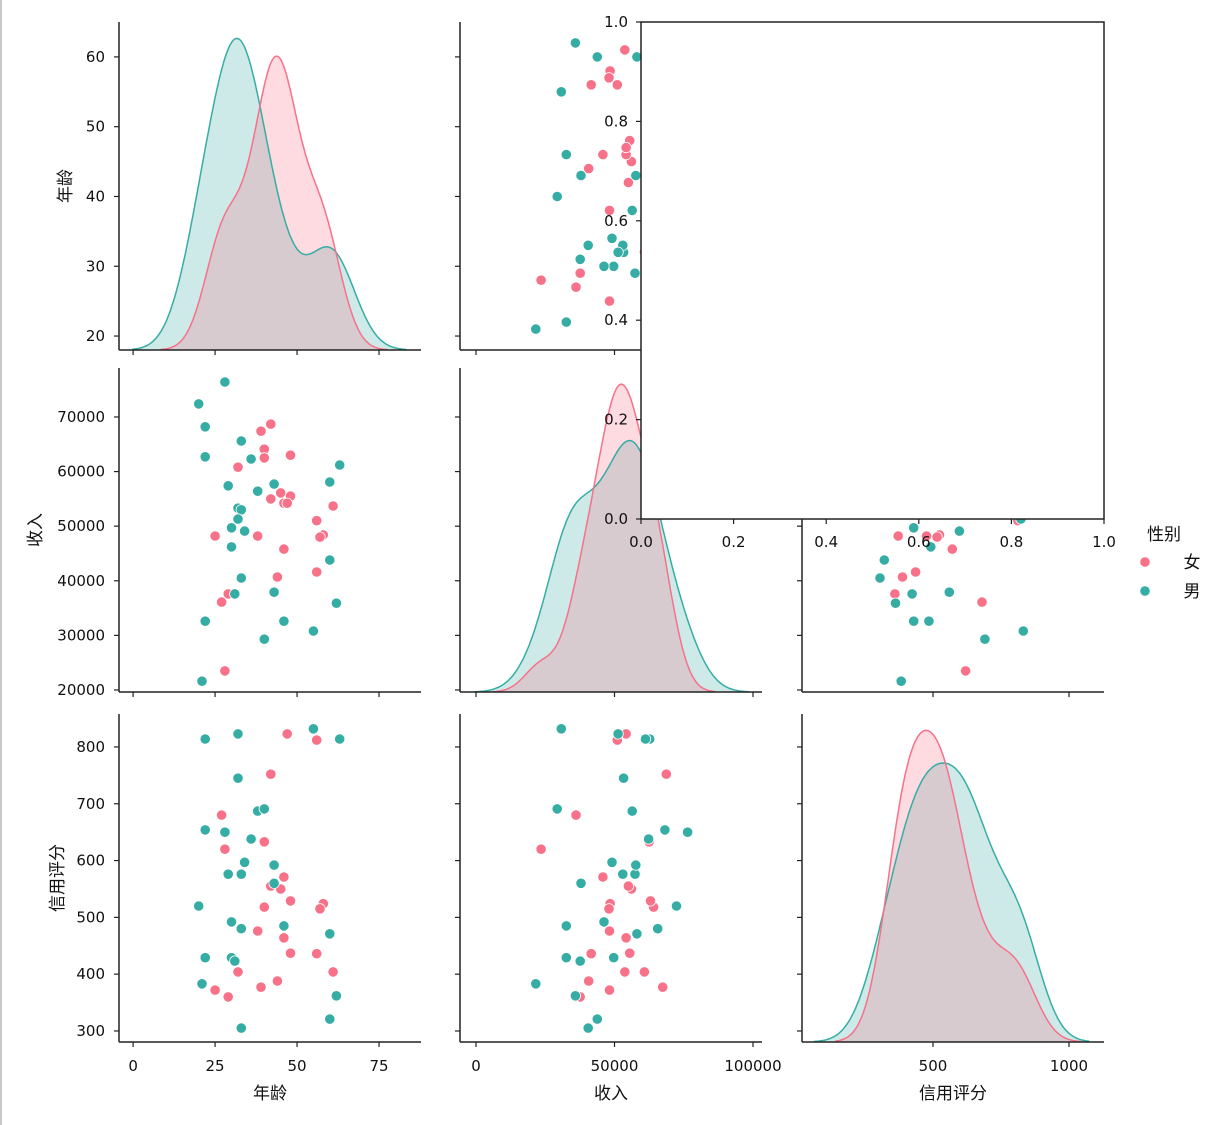 The width and height of the screenshot is (1219, 1125). Describe the element at coordinates (81, 526) in the screenshot. I see `y-tick-label: 50000` at that location.